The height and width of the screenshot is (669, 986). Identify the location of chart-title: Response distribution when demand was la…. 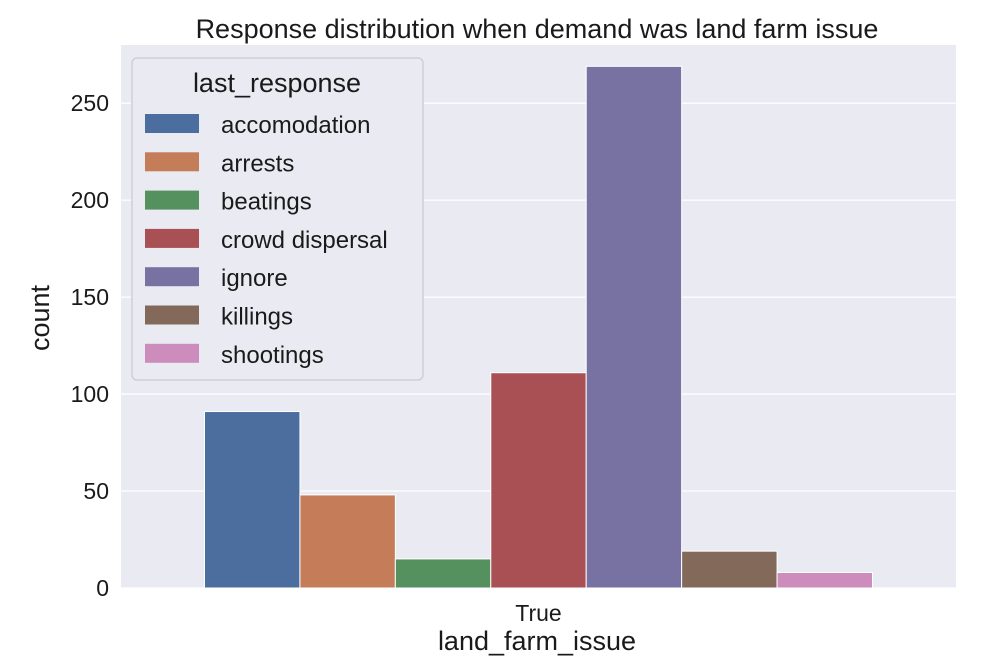
(537, 29).